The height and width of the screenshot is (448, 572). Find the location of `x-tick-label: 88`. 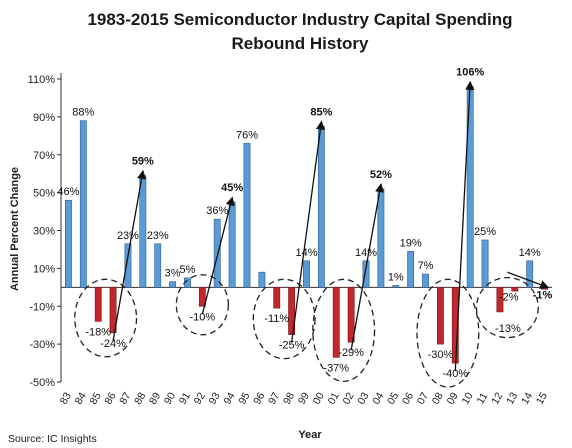

x-tick-label: 88 is located at coordinates (140, 398).